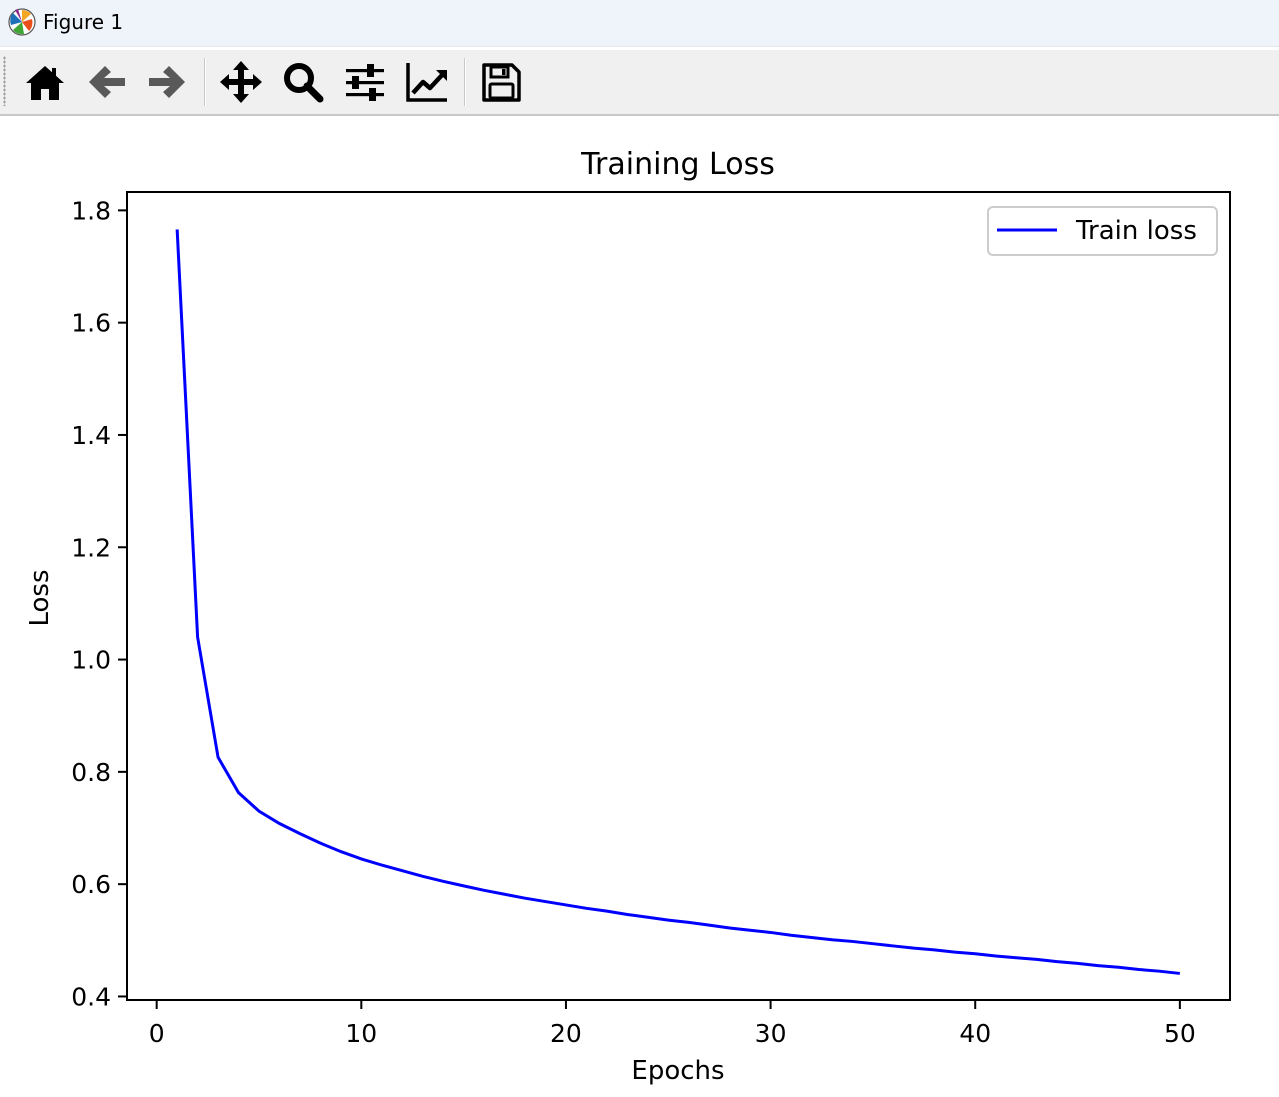  What do you see at coordinates (1136, 231) in the screenshot?
I see `legend-label: Train loss` at bounding box center [1136, 231].